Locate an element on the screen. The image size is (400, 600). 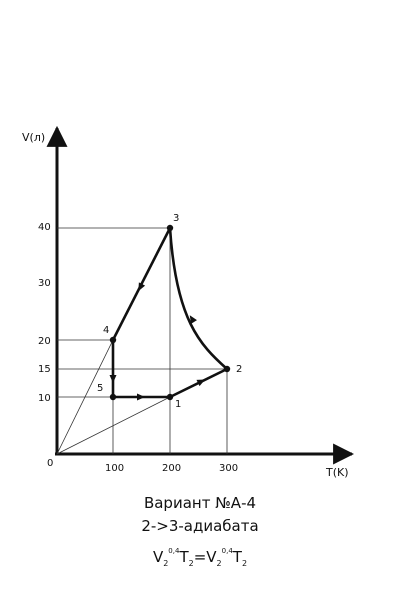
formula-t-left: T is located at coordinates (184, 557).